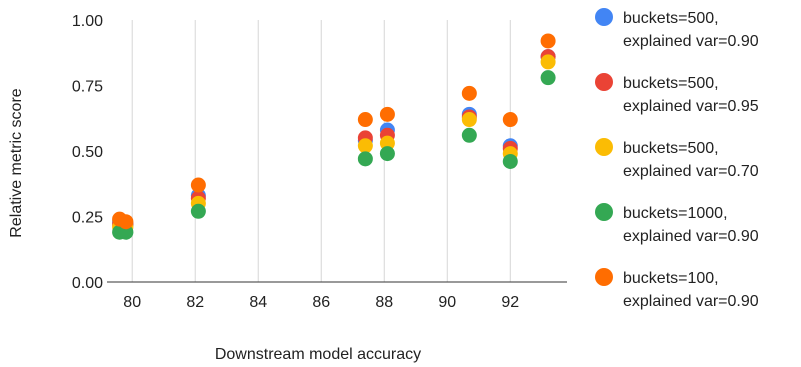 The width and height of the screenshot is (801, 367). Describe the element at coordinates (258, 302) in the screenshot. I see `x-tick-label: 84` at that location.